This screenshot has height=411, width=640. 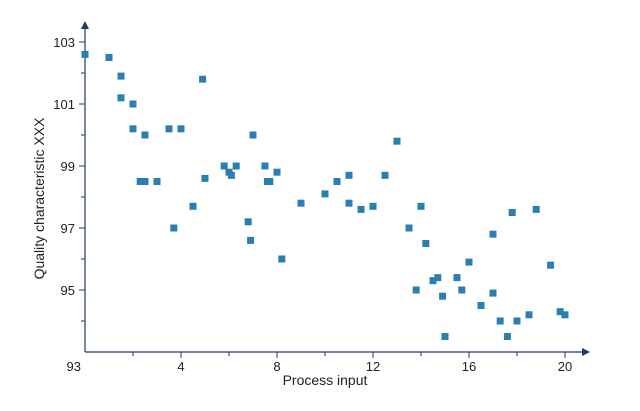 What do you see at coordinates (325, 380) in the screenshot?
I see `x-axis-label: Process input` at bounding box center [325, 380].